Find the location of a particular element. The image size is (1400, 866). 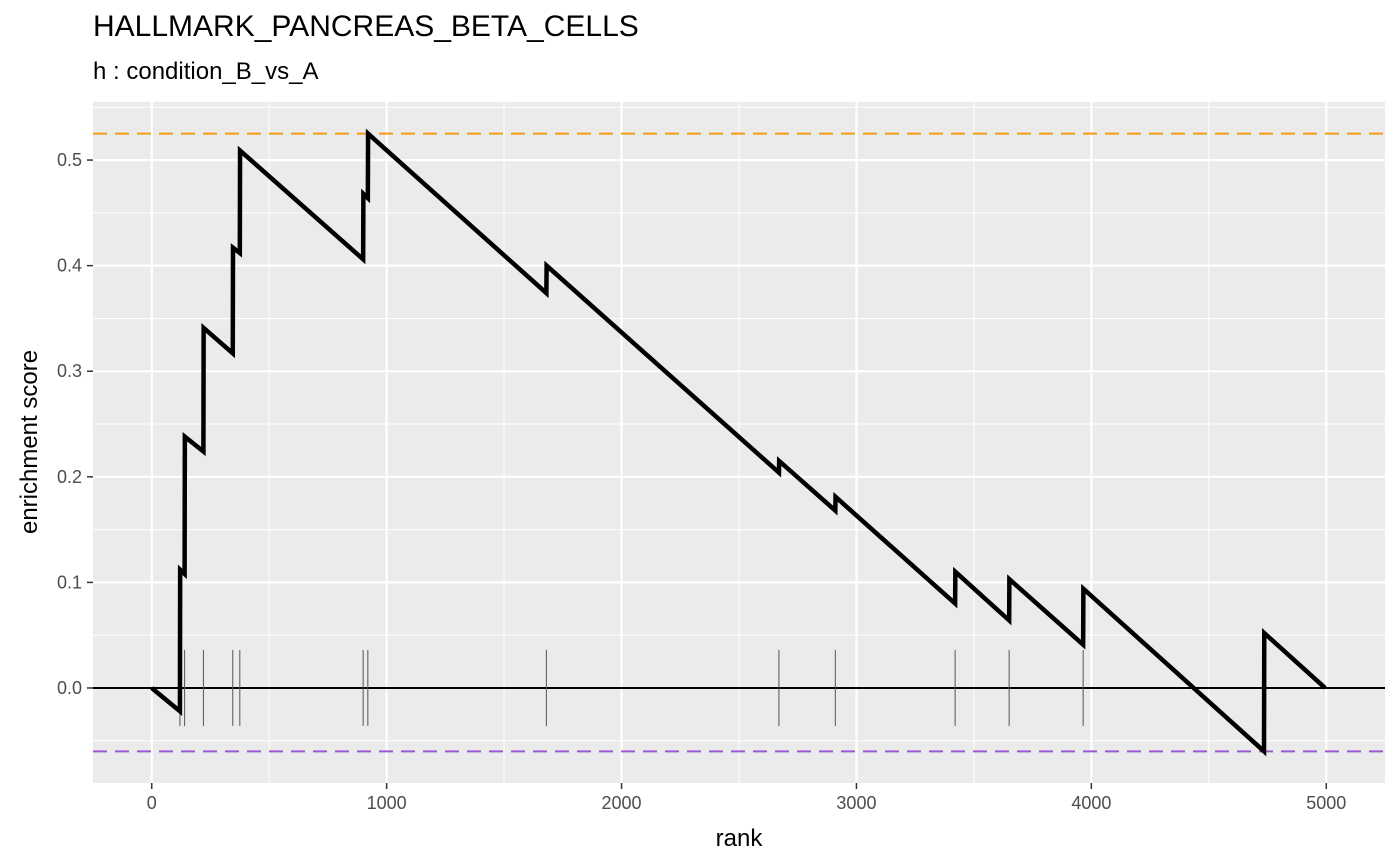

chart-subtitle: h : condition_B_vs_A is located at coordinates (206, 71).